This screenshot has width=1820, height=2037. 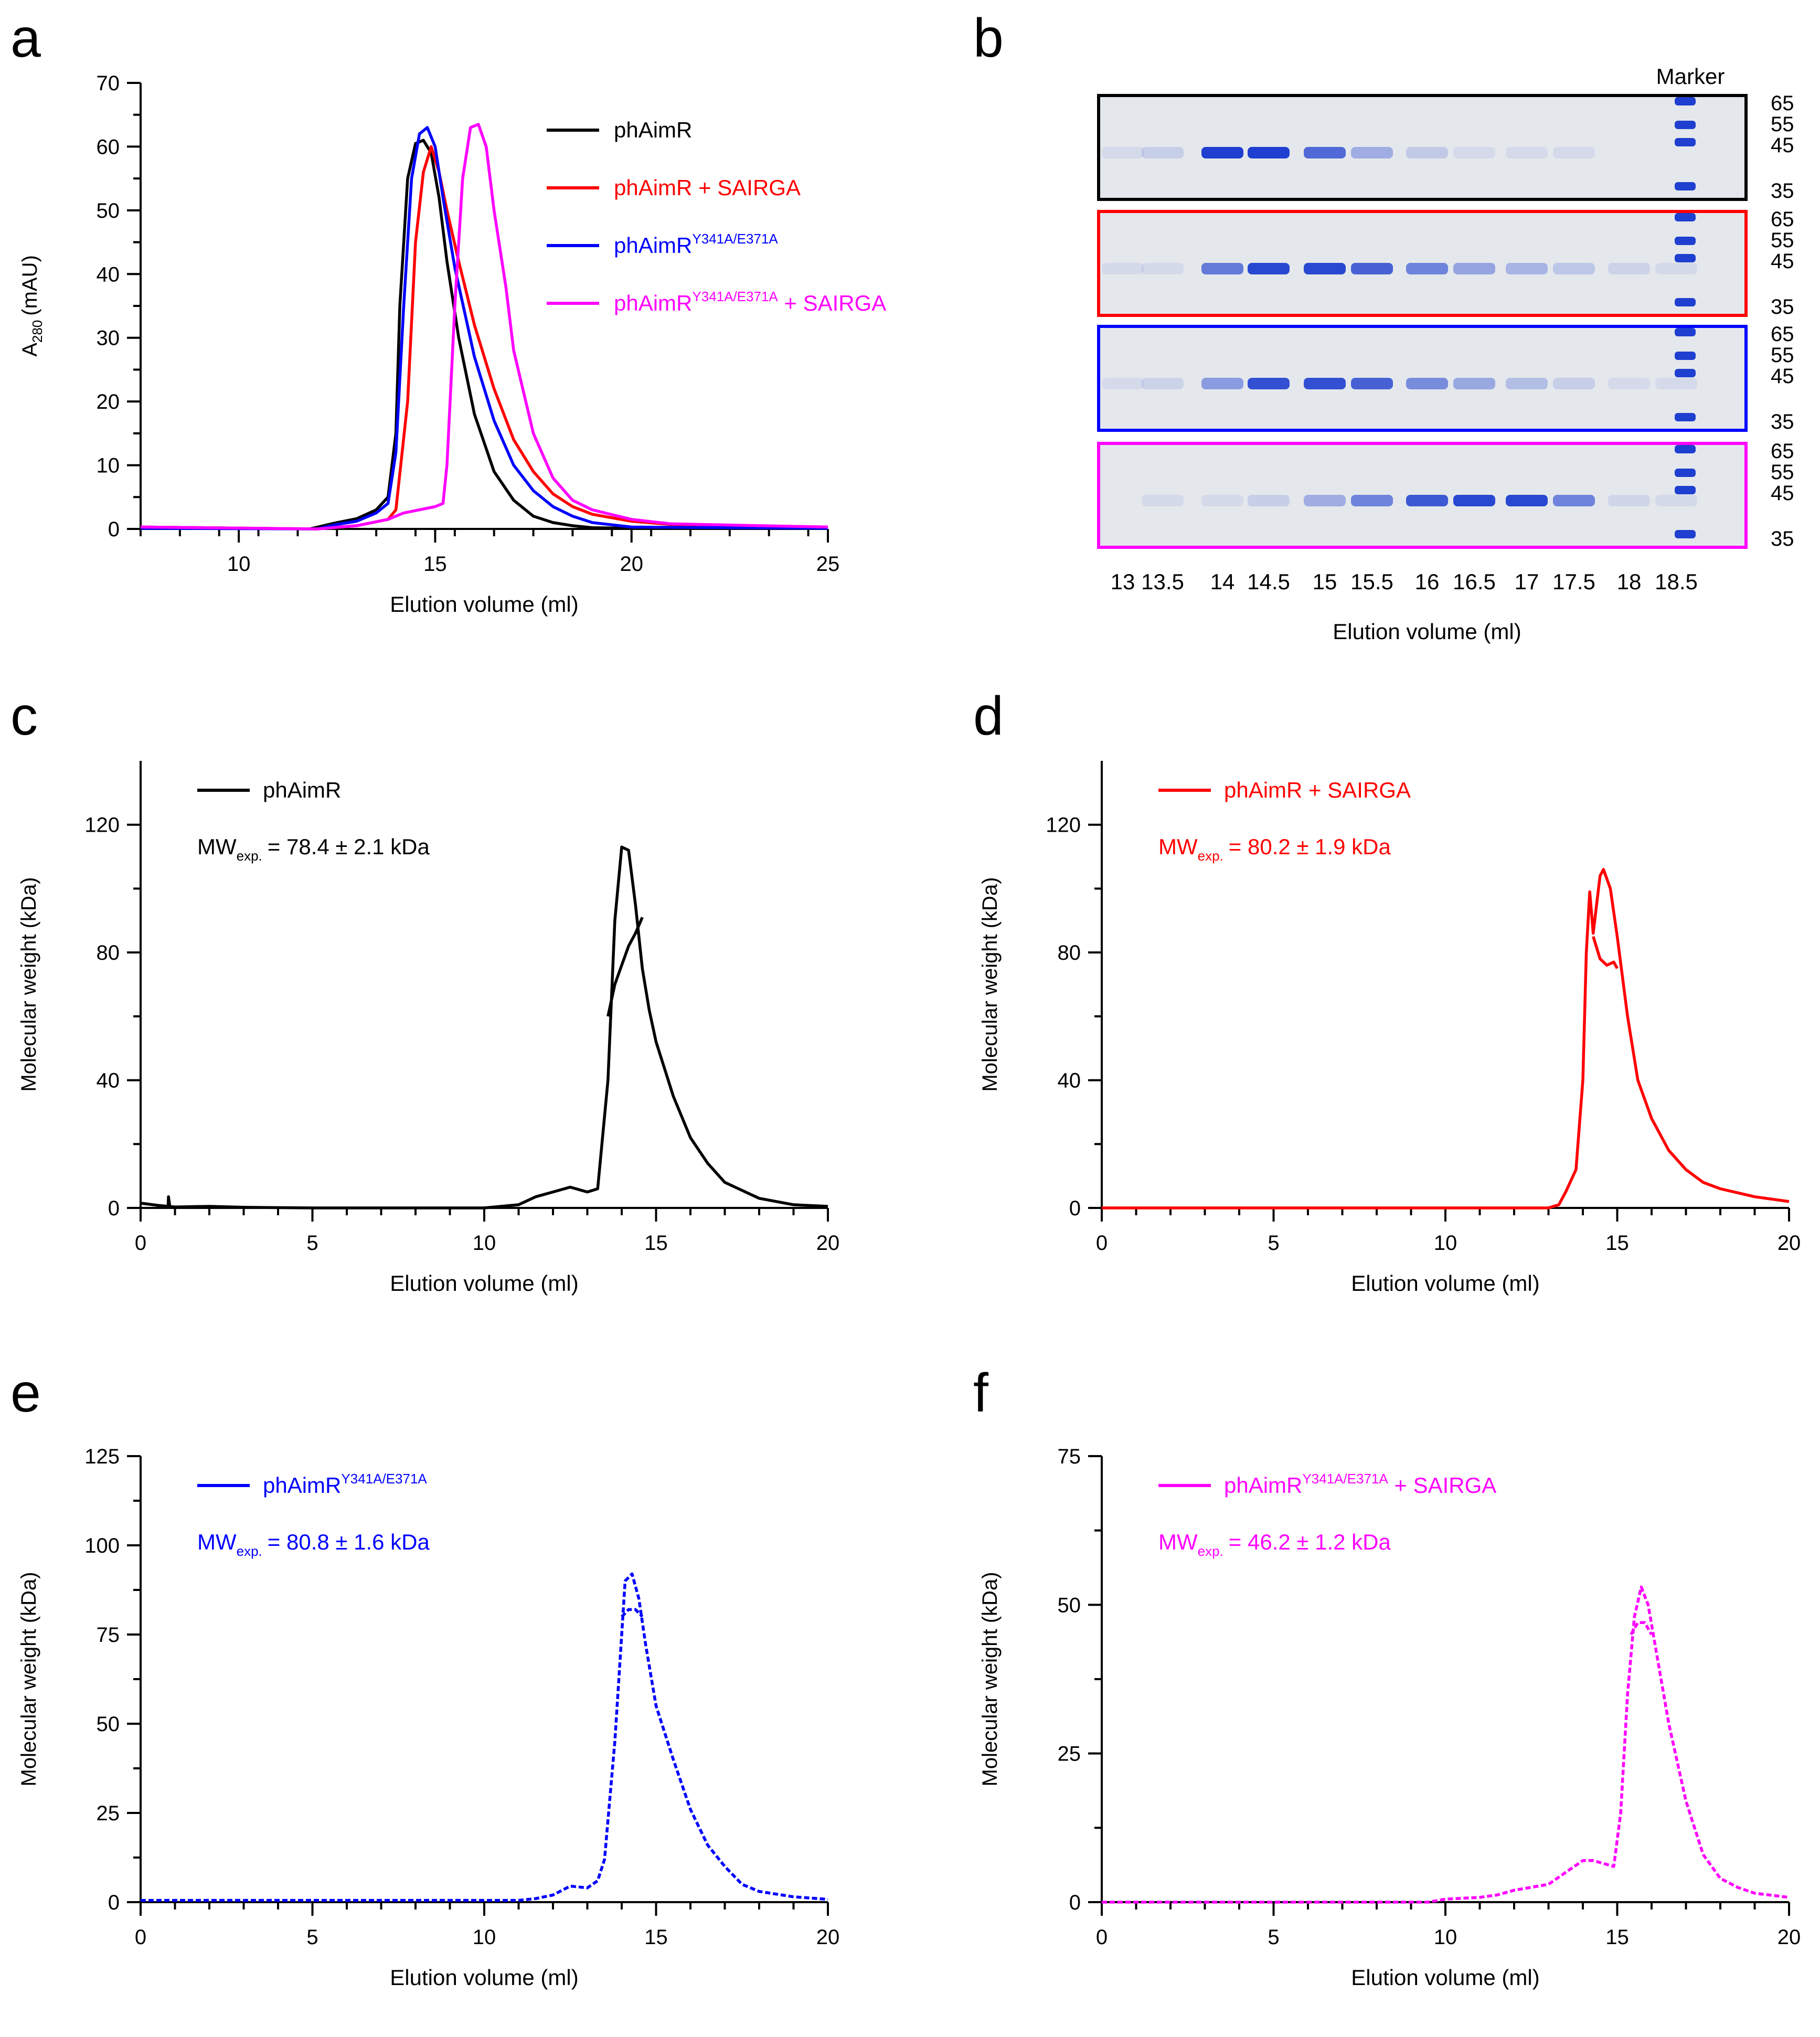 What do you see at coordinates (108, 1635) in the screenshot?
I see `y-tick-label: 75` at bounding box center [108, 1635].